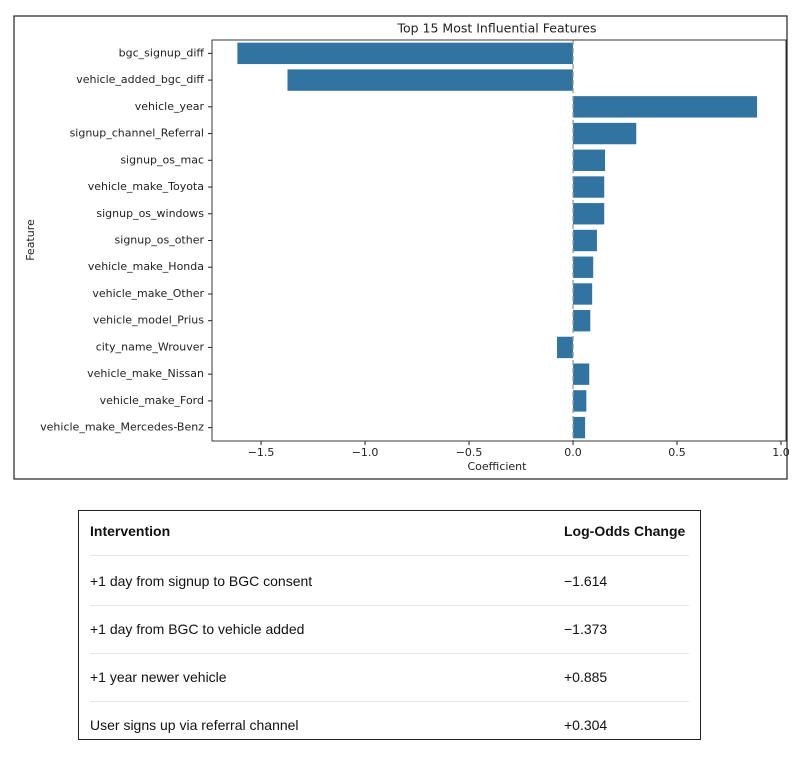 The width and height of the screenshot is (801, 758). Describe the element at coordinates (365, 452) in the screenshot. I see `x-tick-label: −1.0` at that location.